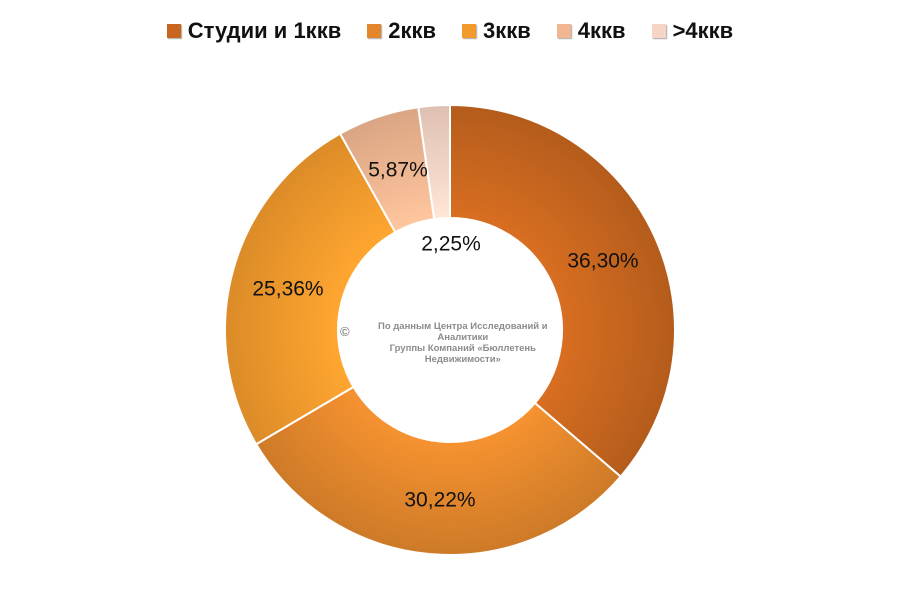  What do you see at coordinates (264, 30) in the screenshot?
I see `legend-label: Студии и 1ккв` at bounding box center [264, 30].